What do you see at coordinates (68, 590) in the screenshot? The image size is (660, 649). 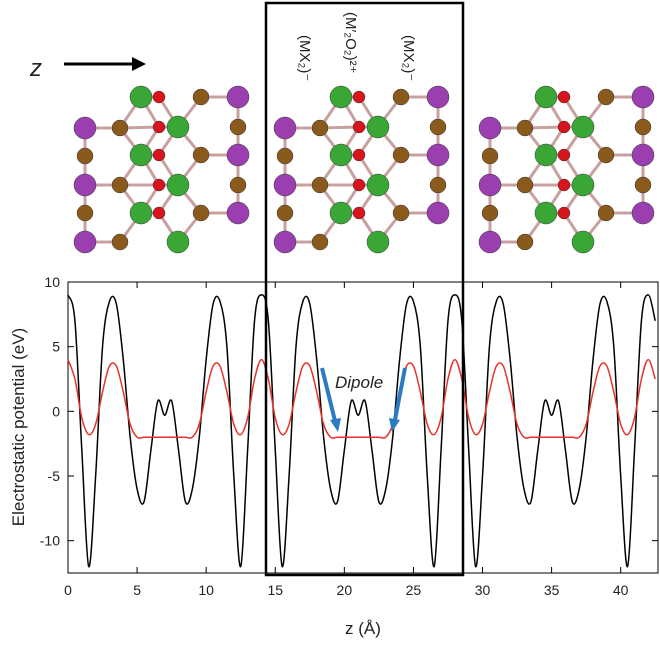 I see `x-tick-label: 0` at bounding box center [68, 590].